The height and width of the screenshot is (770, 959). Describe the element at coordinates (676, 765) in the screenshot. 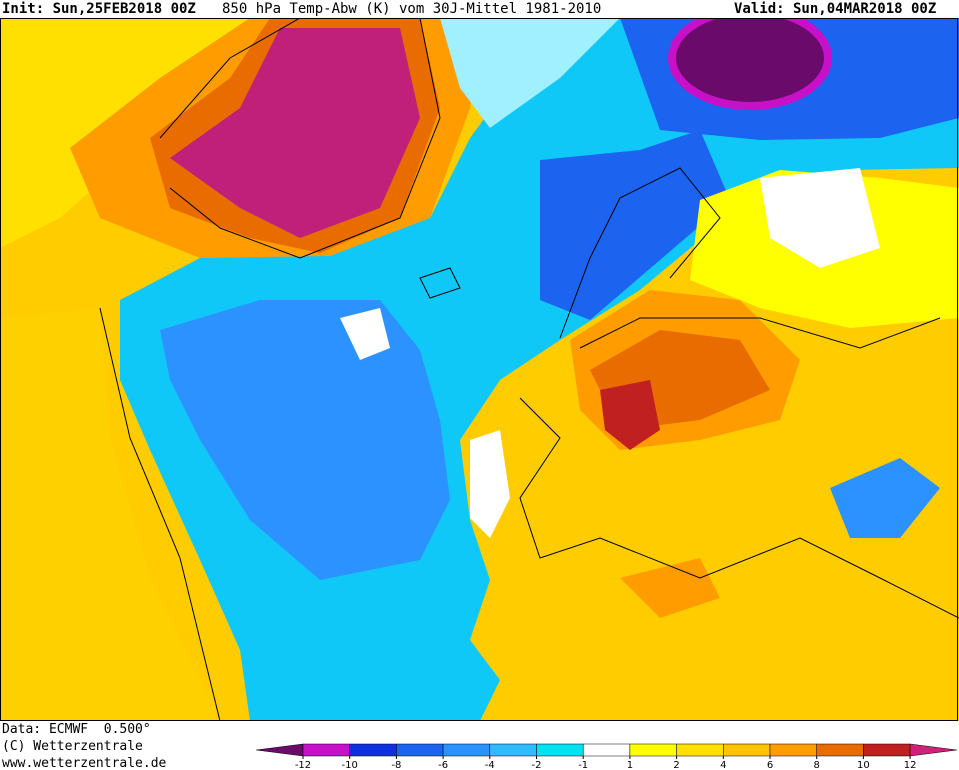

I see `colorbar-tick-label: 2` at that location.